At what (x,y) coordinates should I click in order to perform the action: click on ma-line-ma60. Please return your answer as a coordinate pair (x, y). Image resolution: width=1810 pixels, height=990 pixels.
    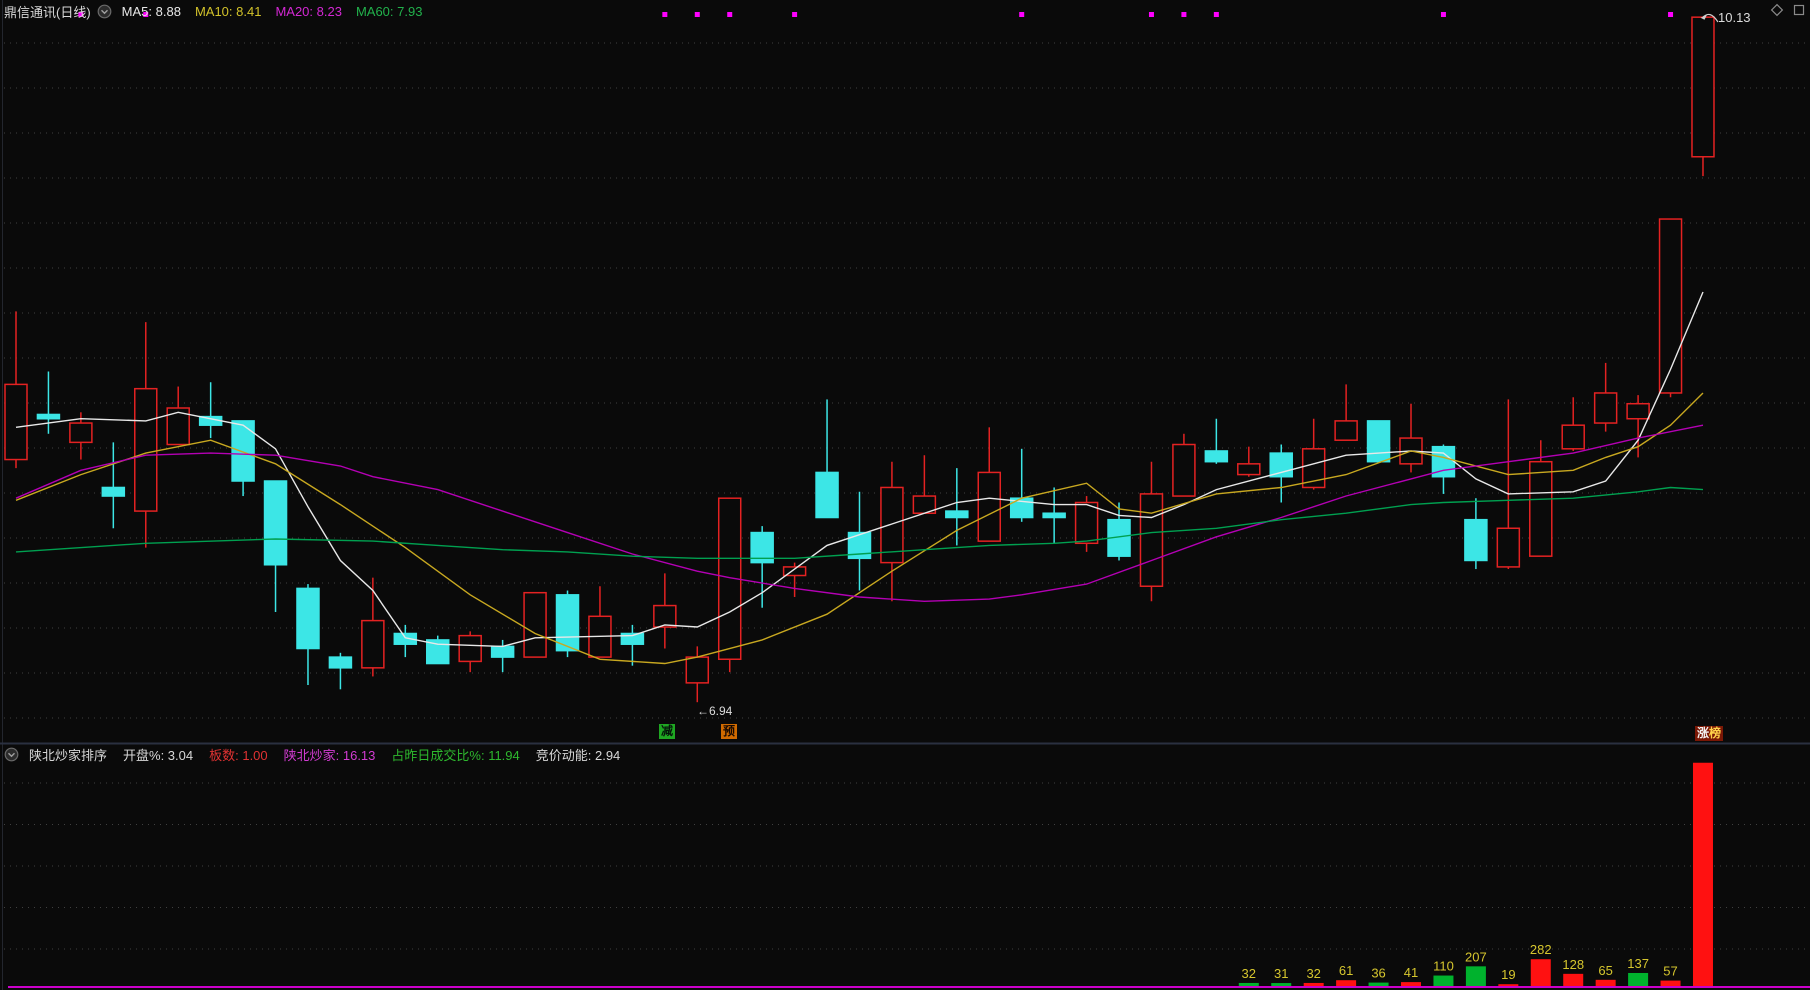
    Looking at the image, I should click on (859, 522).